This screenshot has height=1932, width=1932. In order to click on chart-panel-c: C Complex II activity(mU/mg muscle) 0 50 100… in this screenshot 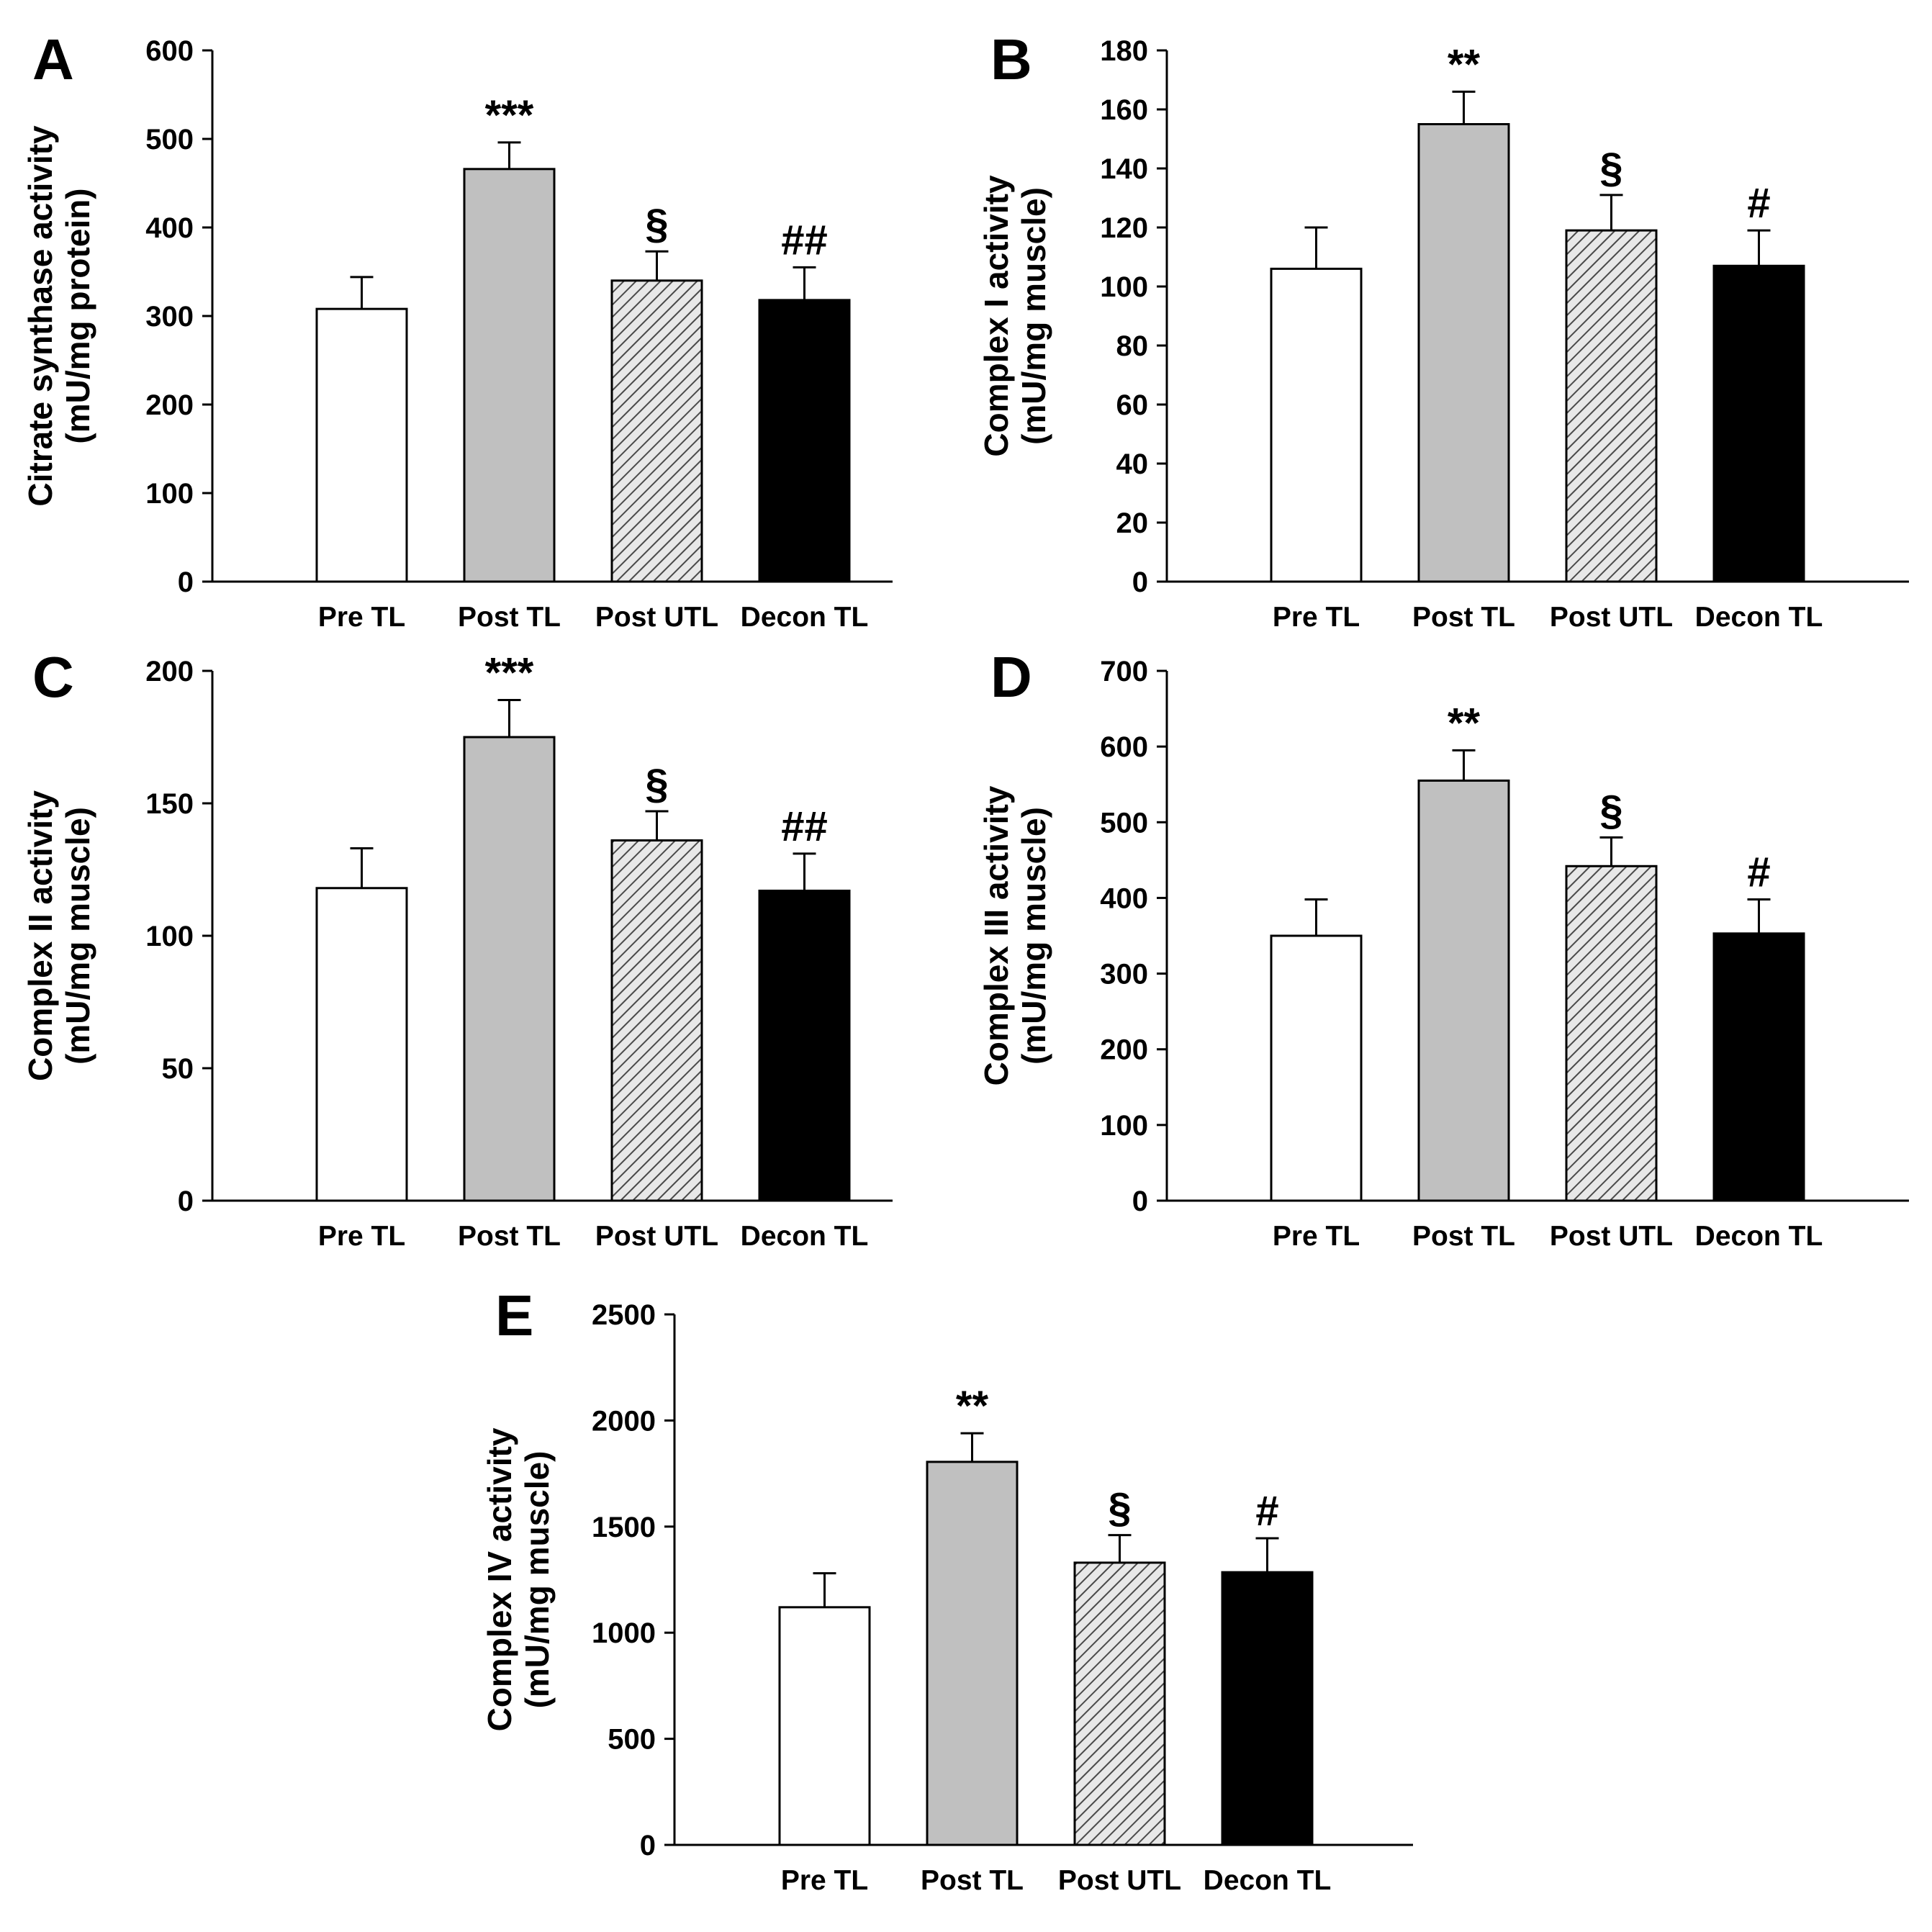, I will do `click(457, 948)`.